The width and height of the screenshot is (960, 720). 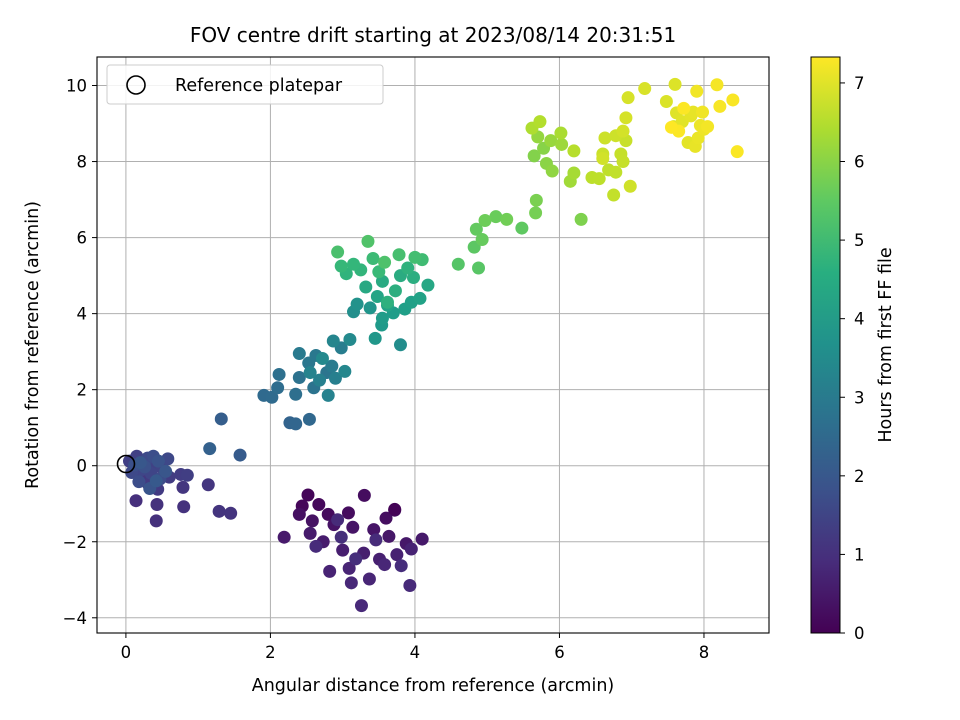 What do you see at coordinates (82, 466) in the screenshot?
I see `y-tick-label: 0` at bounding box center [82, 466].